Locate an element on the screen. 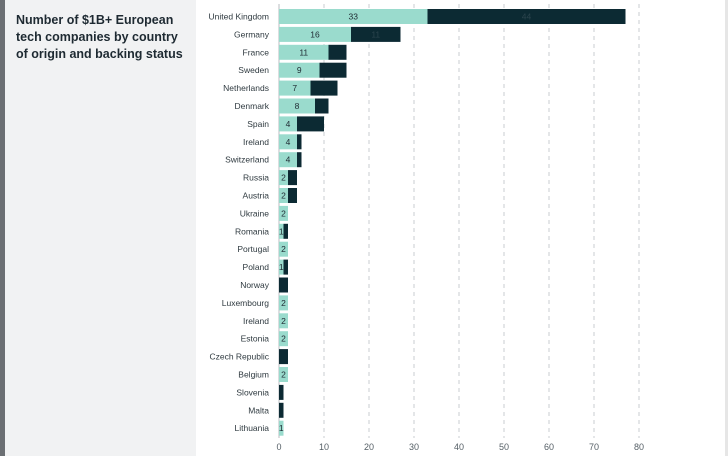 Image resolution: width=728 pixels, height=456 pixels. x-tick-label: 50 is located at coordinates (504, 447).